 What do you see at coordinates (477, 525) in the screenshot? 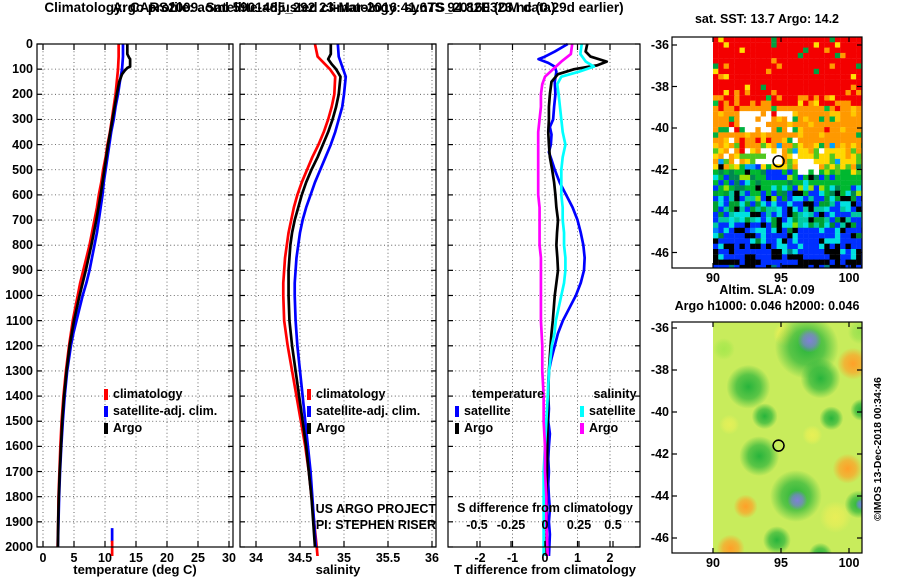
I see `inner-x-tick-label: -0.5` at bounding box center [477, 525].